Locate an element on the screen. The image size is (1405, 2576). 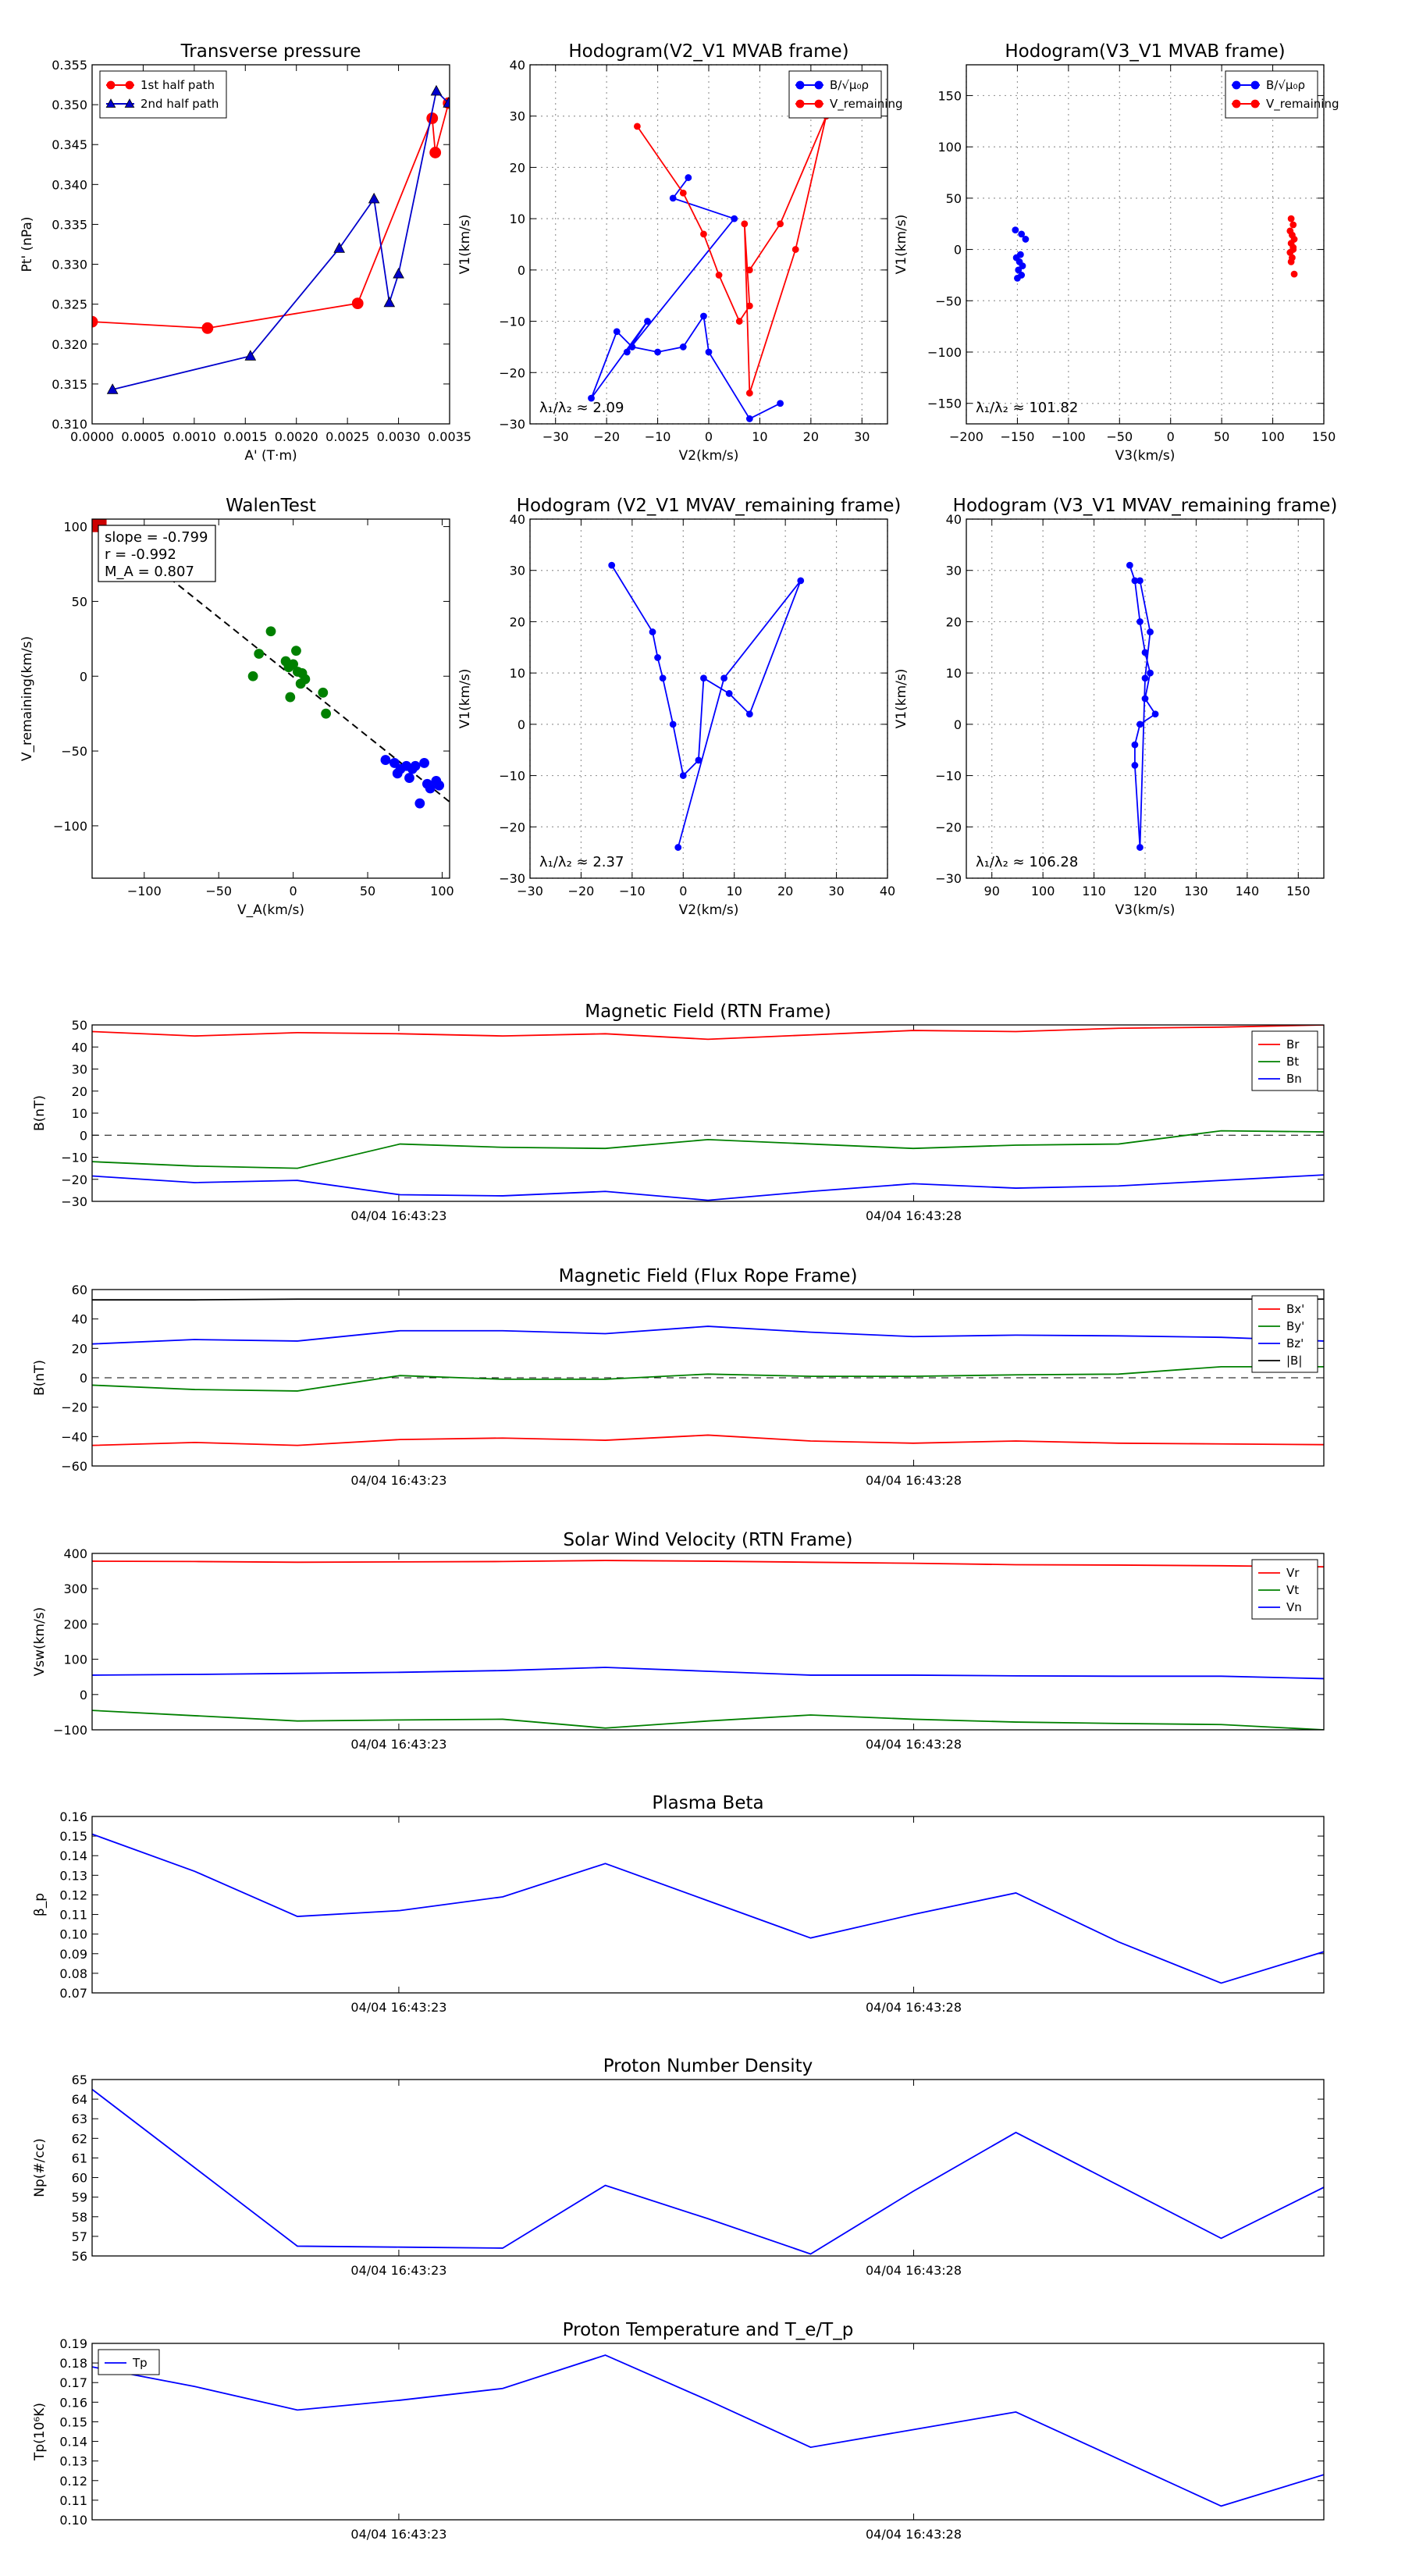
data-point-1st-half-path is located at coordinates (358, 303).